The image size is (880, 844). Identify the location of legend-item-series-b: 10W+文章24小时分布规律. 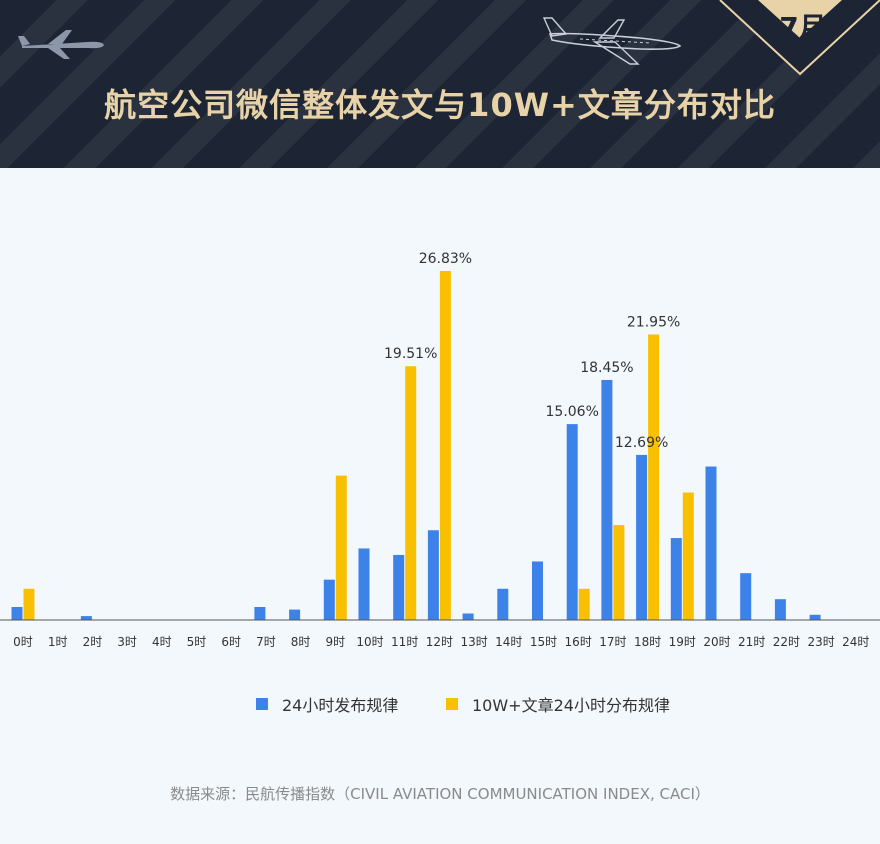
(558, 704).